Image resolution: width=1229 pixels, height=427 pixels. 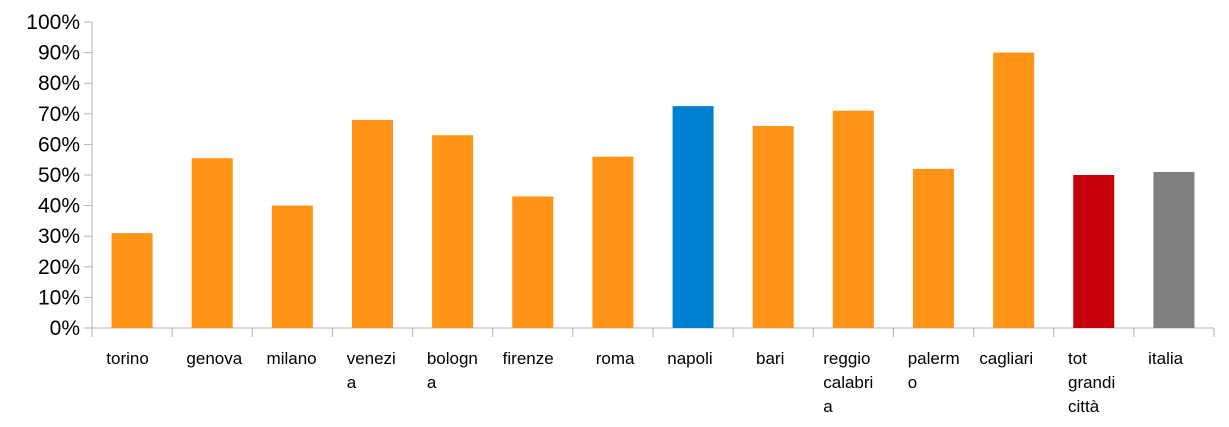 I want to click on y-tick-label: 90%, so click(x=59, y=53).